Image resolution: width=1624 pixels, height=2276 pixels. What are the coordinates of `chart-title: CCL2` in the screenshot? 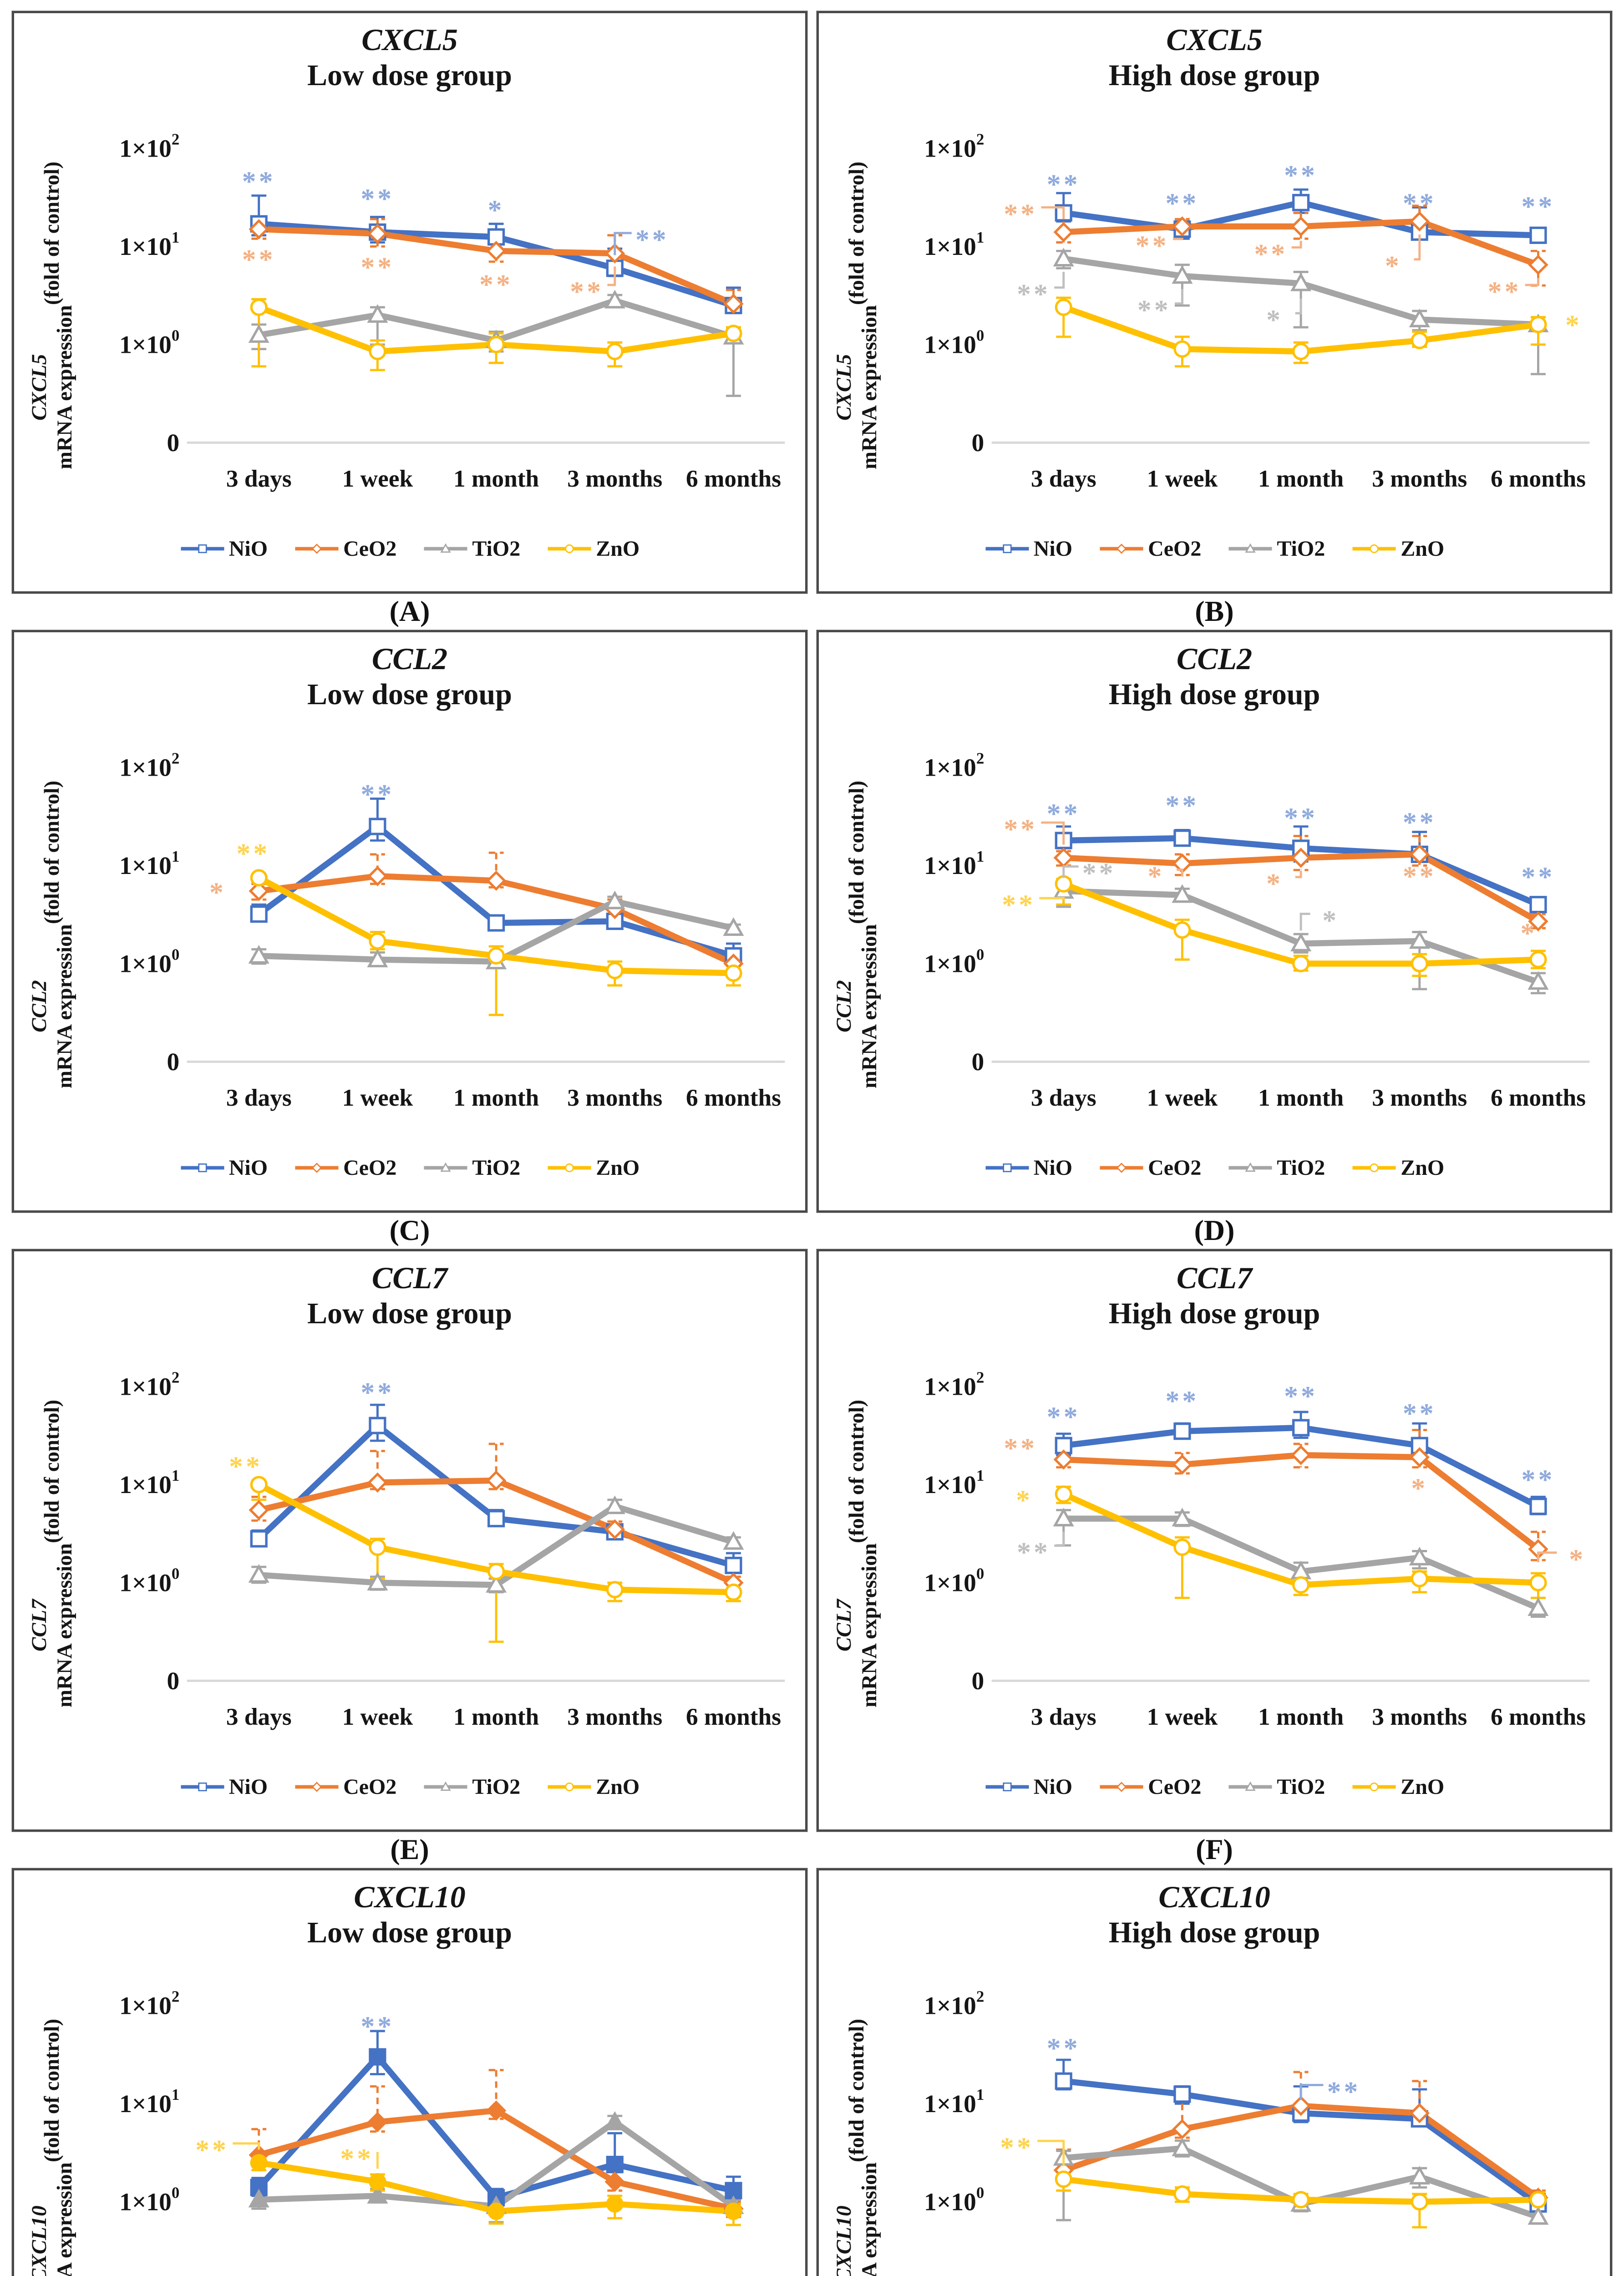 It's located at (409, 658).